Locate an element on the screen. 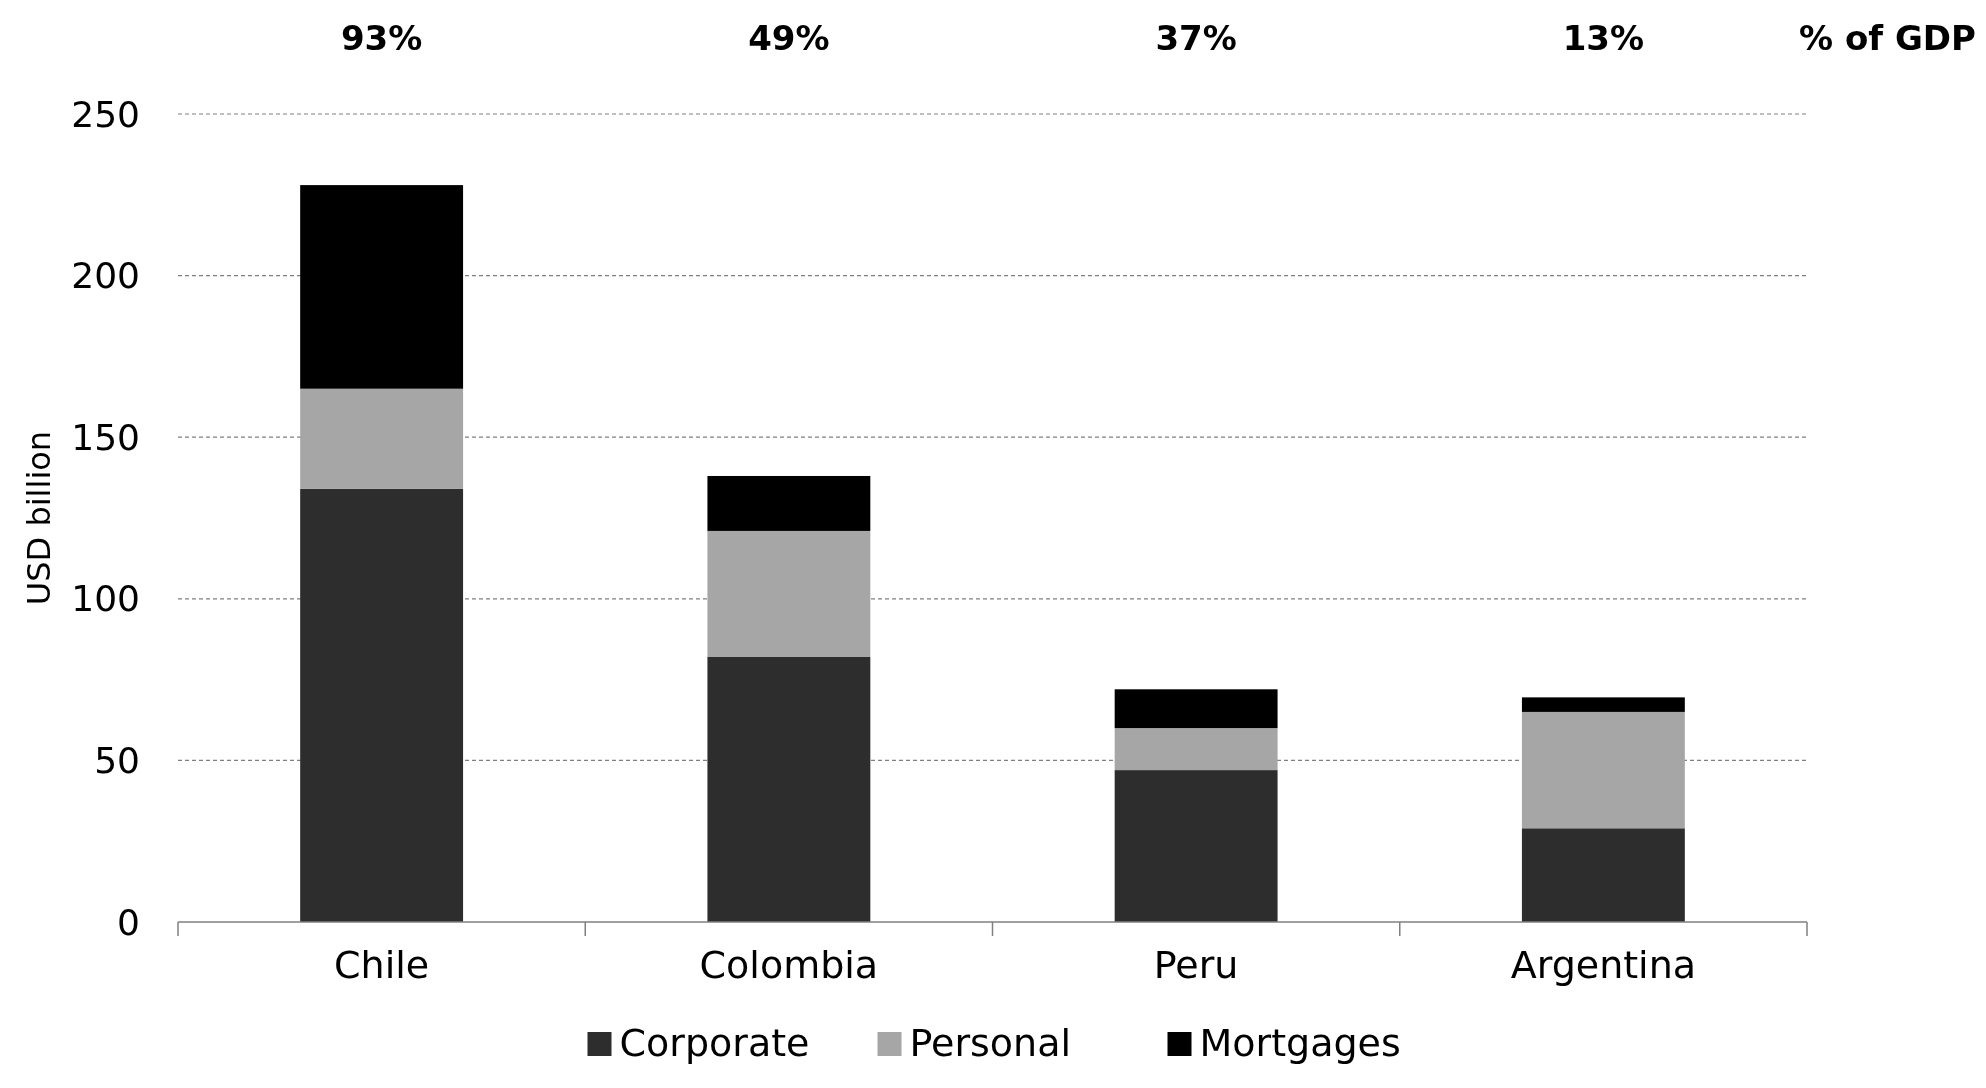 The image size is (1986, 1088). y-tick-label: 100 is located at coordinates (105, 599).